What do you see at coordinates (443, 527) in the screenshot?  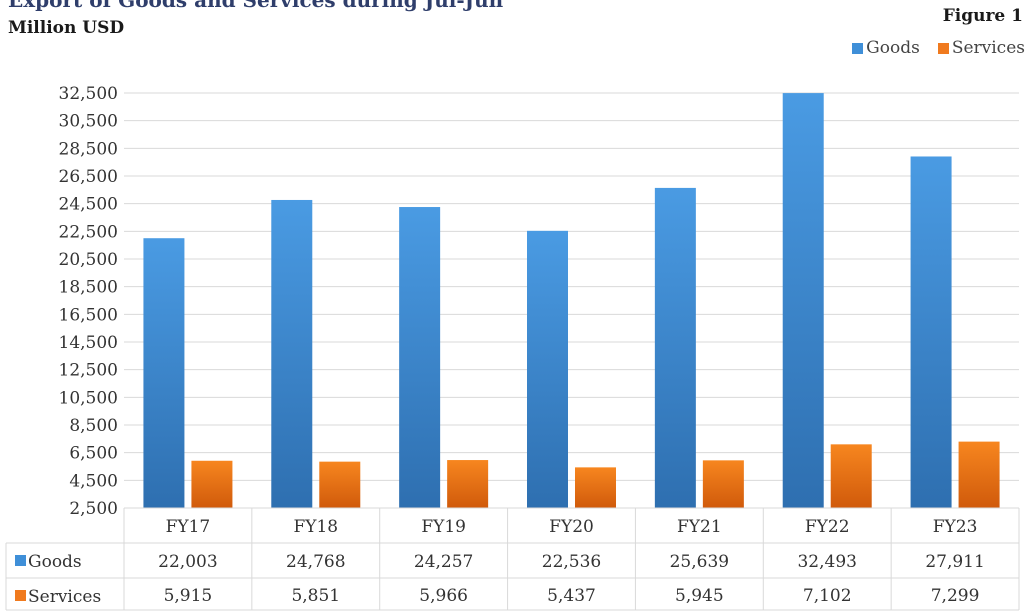 I see `category-label: FY19` at bounding box center [443, 527].